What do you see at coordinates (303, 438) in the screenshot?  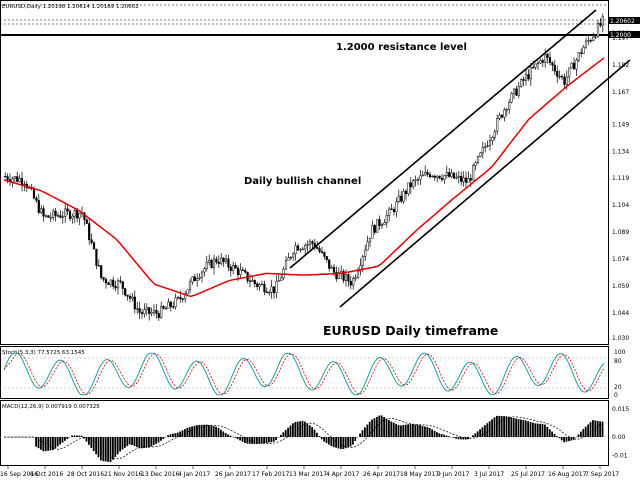 I see `macd-signal-line` at bounding box center [303, 438].